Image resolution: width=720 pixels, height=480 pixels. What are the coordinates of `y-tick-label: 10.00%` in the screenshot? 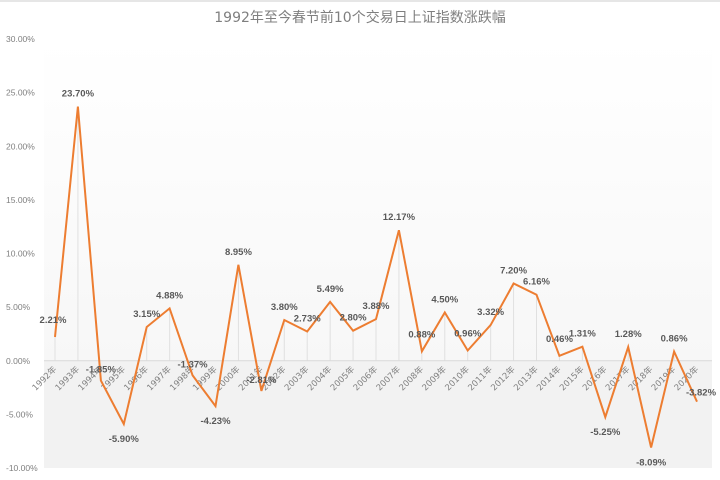 It's located at (20, 254).